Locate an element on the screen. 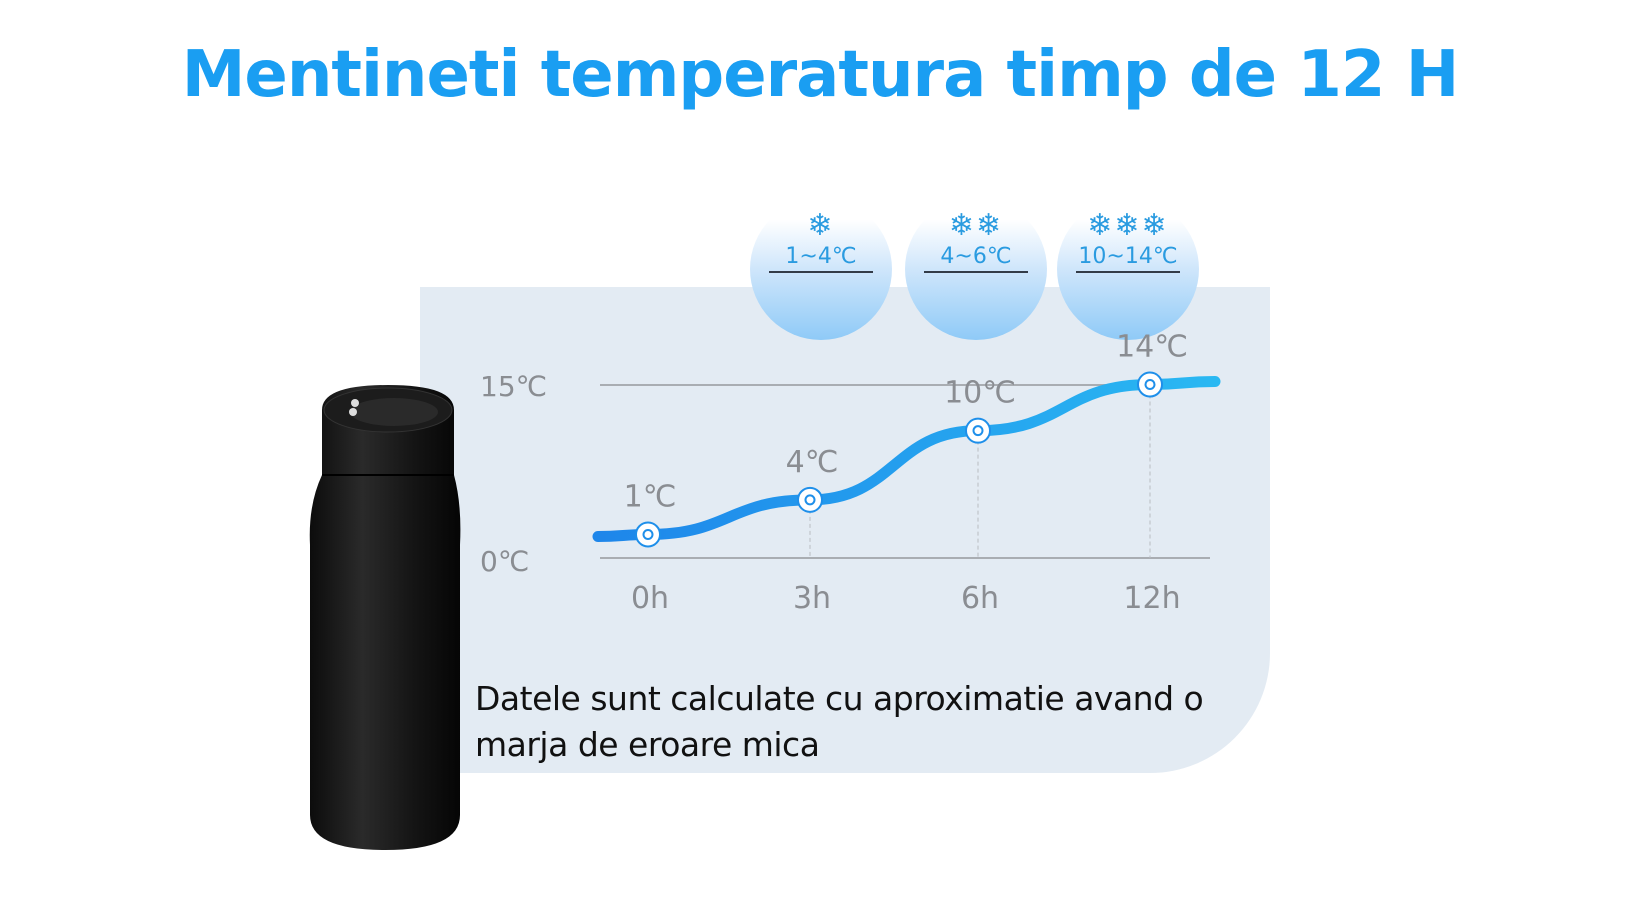  temperature-bubble-3: ❄❄❄ 10~14℃ is located at coordinates (1128, 269).